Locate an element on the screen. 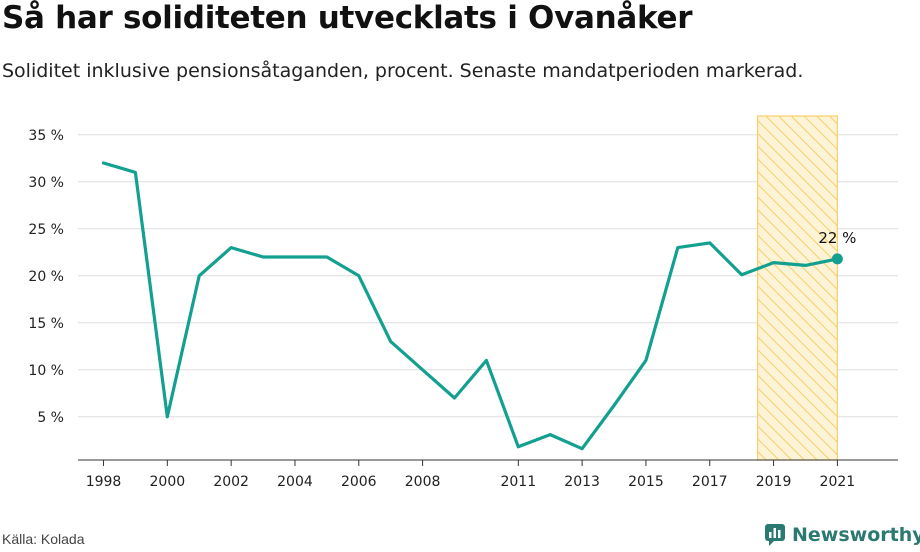  y-axis: 5 % 10 % 15 % 20 % 25 % 30 % 35 % is located at coordinates (46, 277).